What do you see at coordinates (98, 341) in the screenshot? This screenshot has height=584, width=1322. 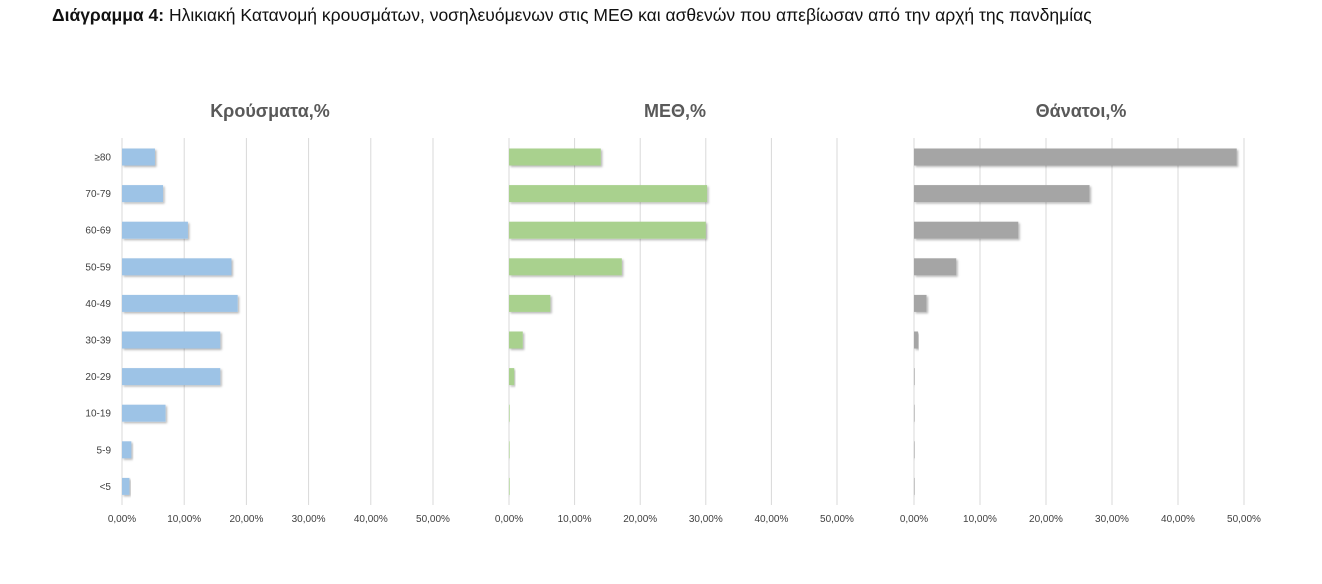 I see `chart-0-category-label: 30-39` at bounding box center [98, 341].